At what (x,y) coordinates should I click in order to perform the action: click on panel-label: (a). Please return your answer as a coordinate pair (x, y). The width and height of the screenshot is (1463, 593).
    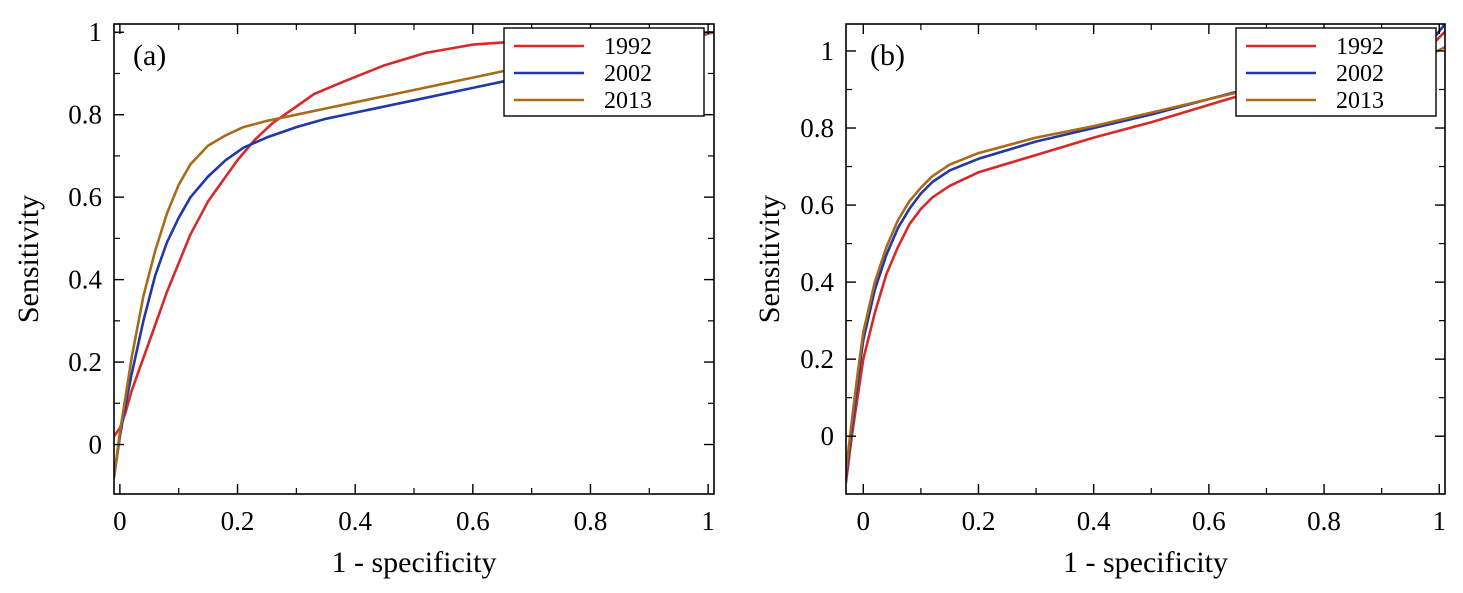
    Looking at the image, I should click on (149, 55).